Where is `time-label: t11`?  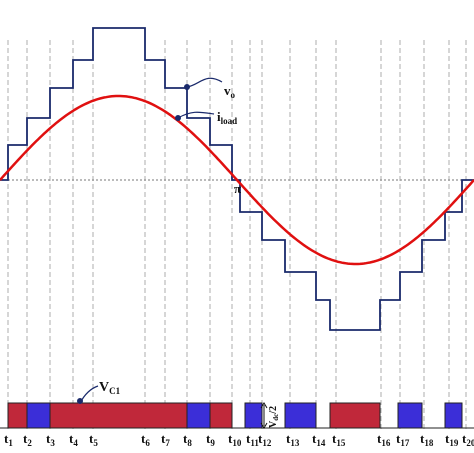 time-label: t11 is located at coordinates (252, 439).